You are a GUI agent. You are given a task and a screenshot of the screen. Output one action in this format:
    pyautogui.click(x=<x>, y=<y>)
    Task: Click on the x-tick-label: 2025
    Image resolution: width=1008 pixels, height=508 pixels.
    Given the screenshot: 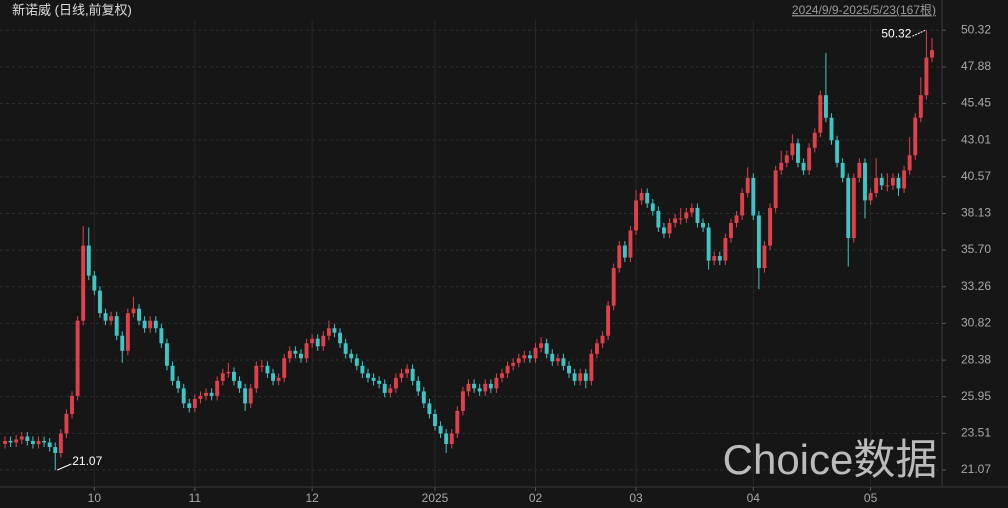 What is the action you would take?
    pyautogui.click(x=435, y=498)
    